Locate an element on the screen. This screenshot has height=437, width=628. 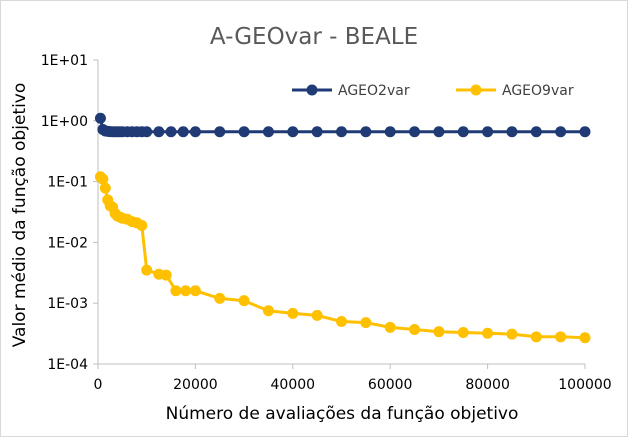
series-AGEO2var is located at coordinates (342, 125).